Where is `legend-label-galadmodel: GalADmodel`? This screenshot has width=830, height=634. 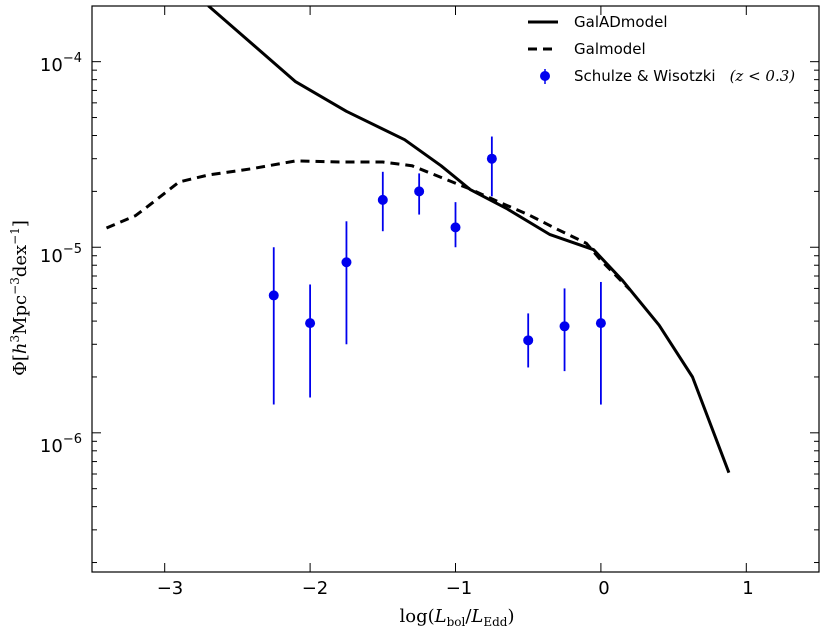
legend-label-galadmodel: GalADmodel is located at coordinates (621, 22).